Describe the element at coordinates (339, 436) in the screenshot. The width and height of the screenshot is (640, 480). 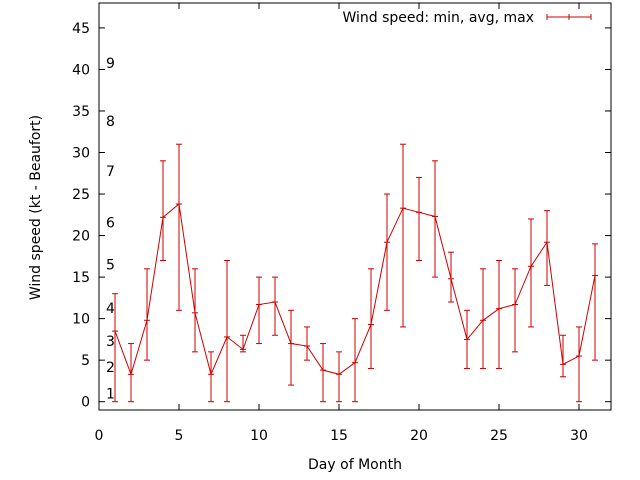
I see `x-tick-label: 15` at that location.